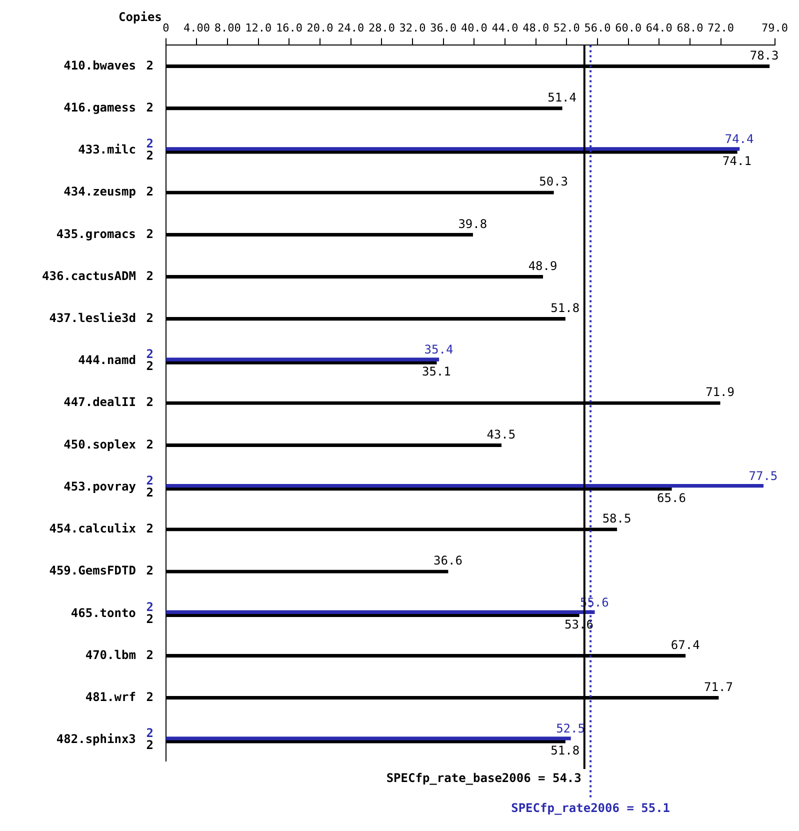 The image size is (799, 831). What do you see at coordinates (258, 27) in the screenshot?
I see `x-tick-label: 12.0` at bounding box center [258, 27].